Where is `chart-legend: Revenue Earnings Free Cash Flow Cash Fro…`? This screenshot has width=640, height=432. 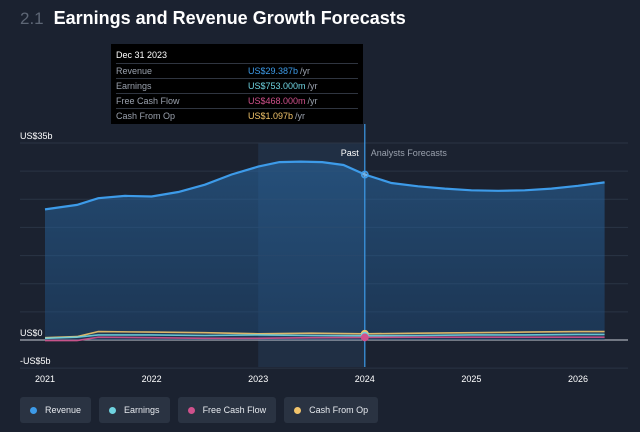
chart-legend: Revenue Earnings Free Cash Flow Cash Fro… is located at coordinates (199, 410).